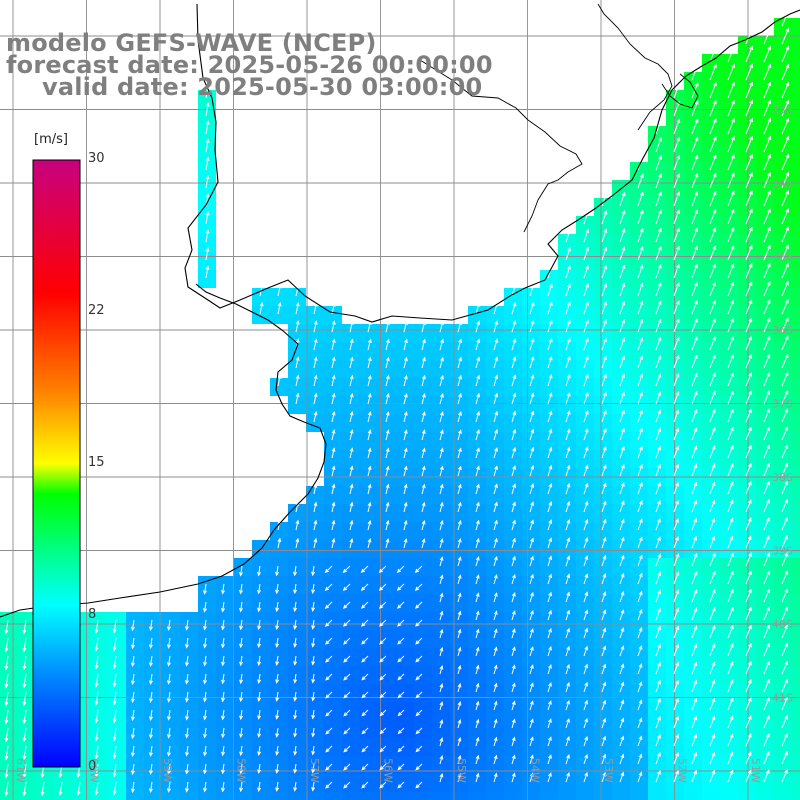  What do you see at coordinates (782, 624) in the screenshot?
I see `latitude-label: 40S` at bounding box center [782, 624].